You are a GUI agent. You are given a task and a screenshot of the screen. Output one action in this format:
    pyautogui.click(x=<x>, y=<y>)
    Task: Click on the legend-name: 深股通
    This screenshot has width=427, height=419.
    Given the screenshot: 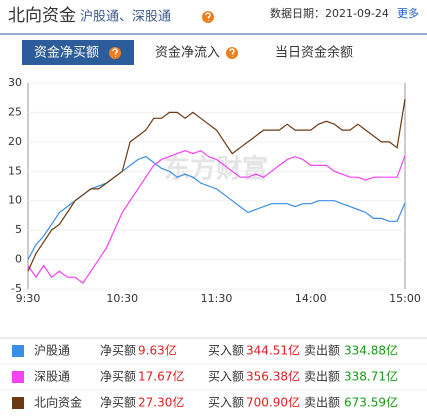 What is the action you would take?
    pyautogui.click(x=52, y=377)
    